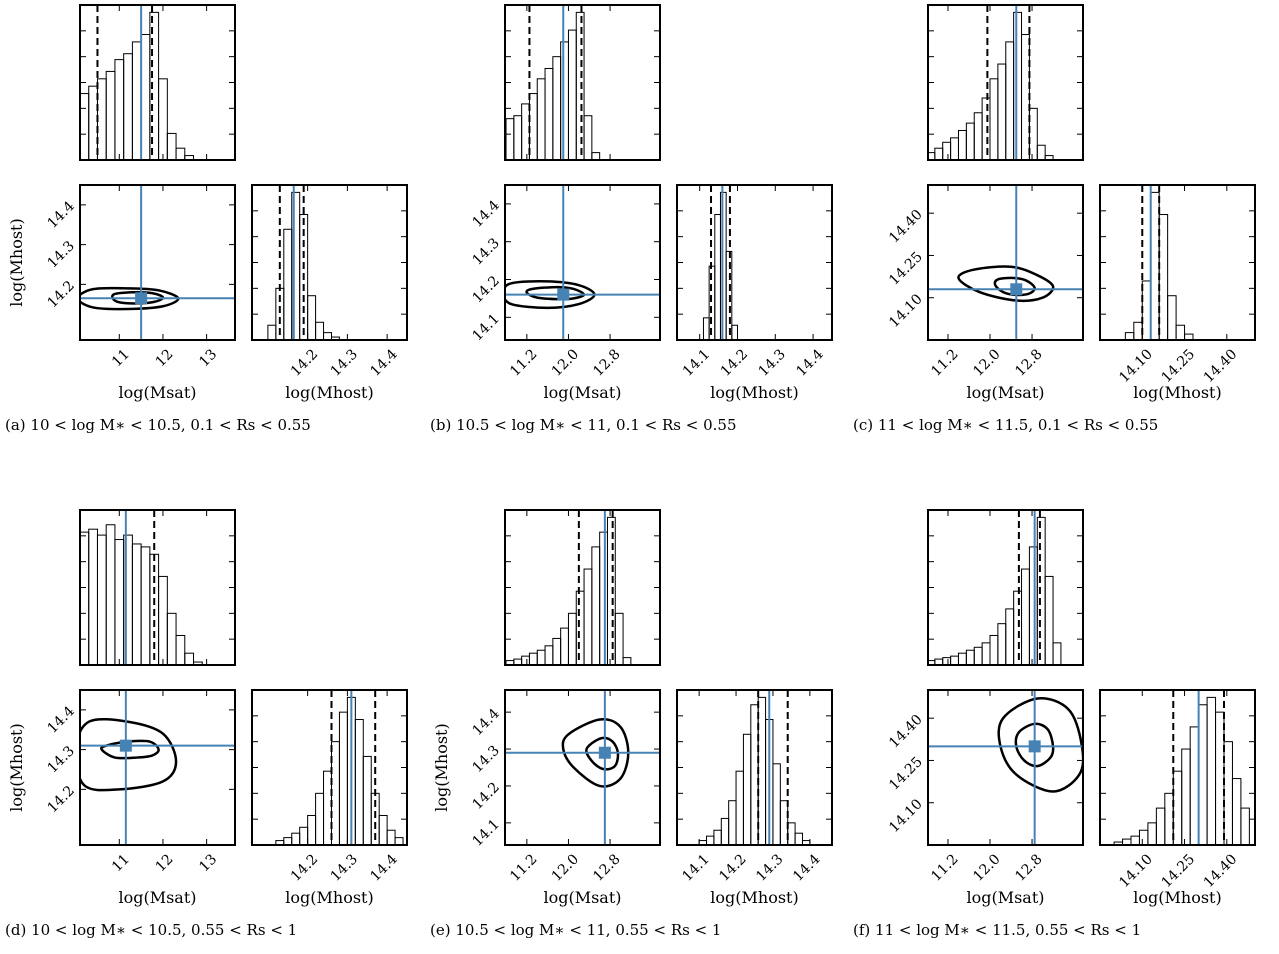 The height and width of the screenshot is (954, 1279). Describe the element at coordinates (734, 362) in the screenshot. I see `x-tick-label: 14.2` at that location.